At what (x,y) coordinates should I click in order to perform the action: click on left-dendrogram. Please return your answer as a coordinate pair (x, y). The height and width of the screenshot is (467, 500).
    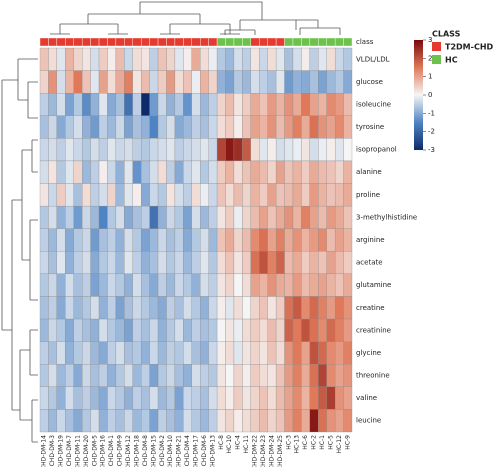
    Looking at the image, I should click on (19, 250).